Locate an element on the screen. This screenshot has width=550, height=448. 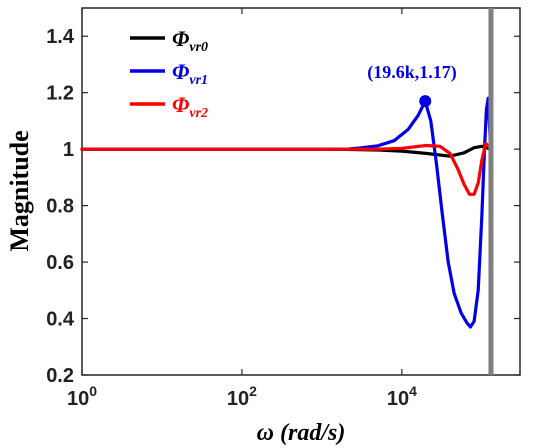
y-tick-label: 0.4 is located at coordinates (60, 320).